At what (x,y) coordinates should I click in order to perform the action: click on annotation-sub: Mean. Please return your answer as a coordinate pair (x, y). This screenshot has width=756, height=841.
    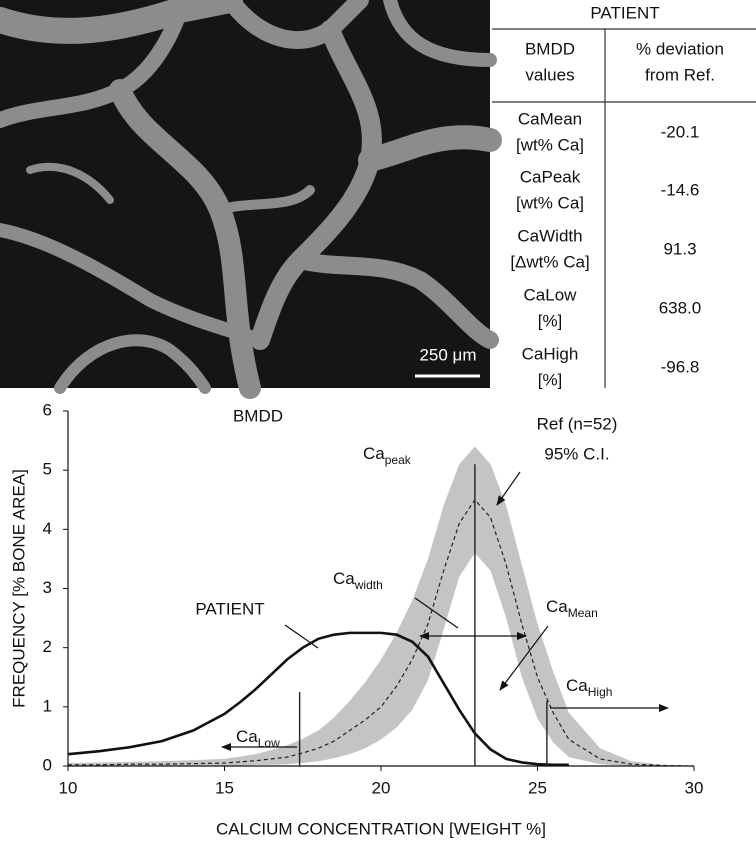
    Looking at the image, I should click on (583, 613).